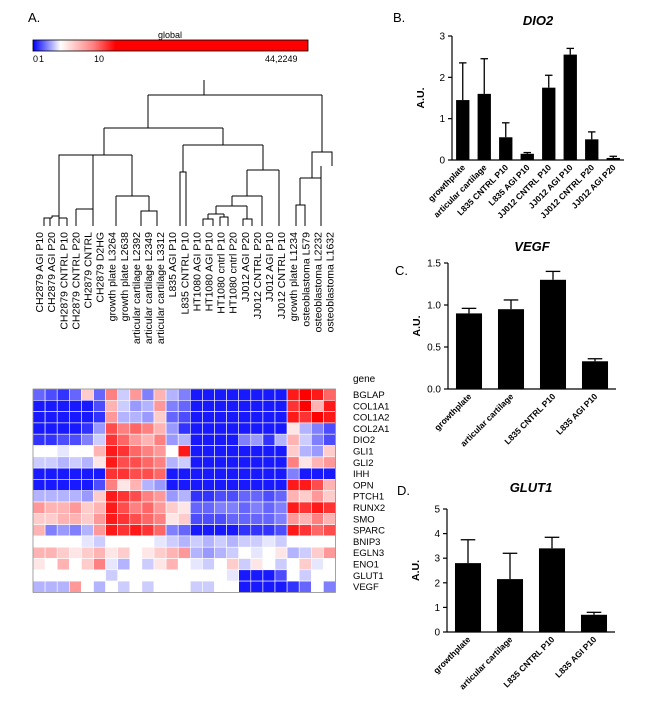  Describe the element at coordinates (184, 490) in the screenshot. I see `heatmap-frame` at that location.